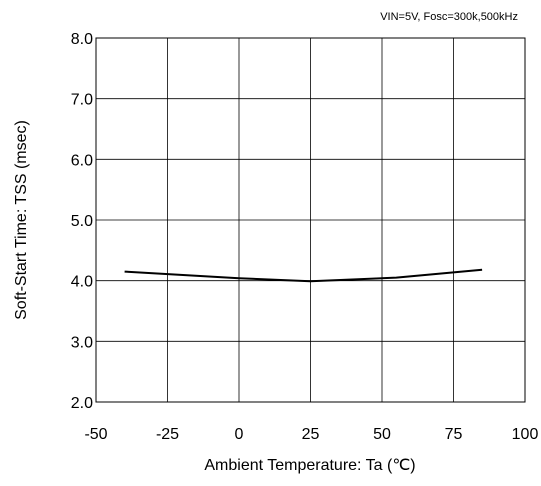  What do you see at coordinates (82, 100) in the screenshot?
I see `y-tick-label: 7.0` at bounding box center [82, 100].